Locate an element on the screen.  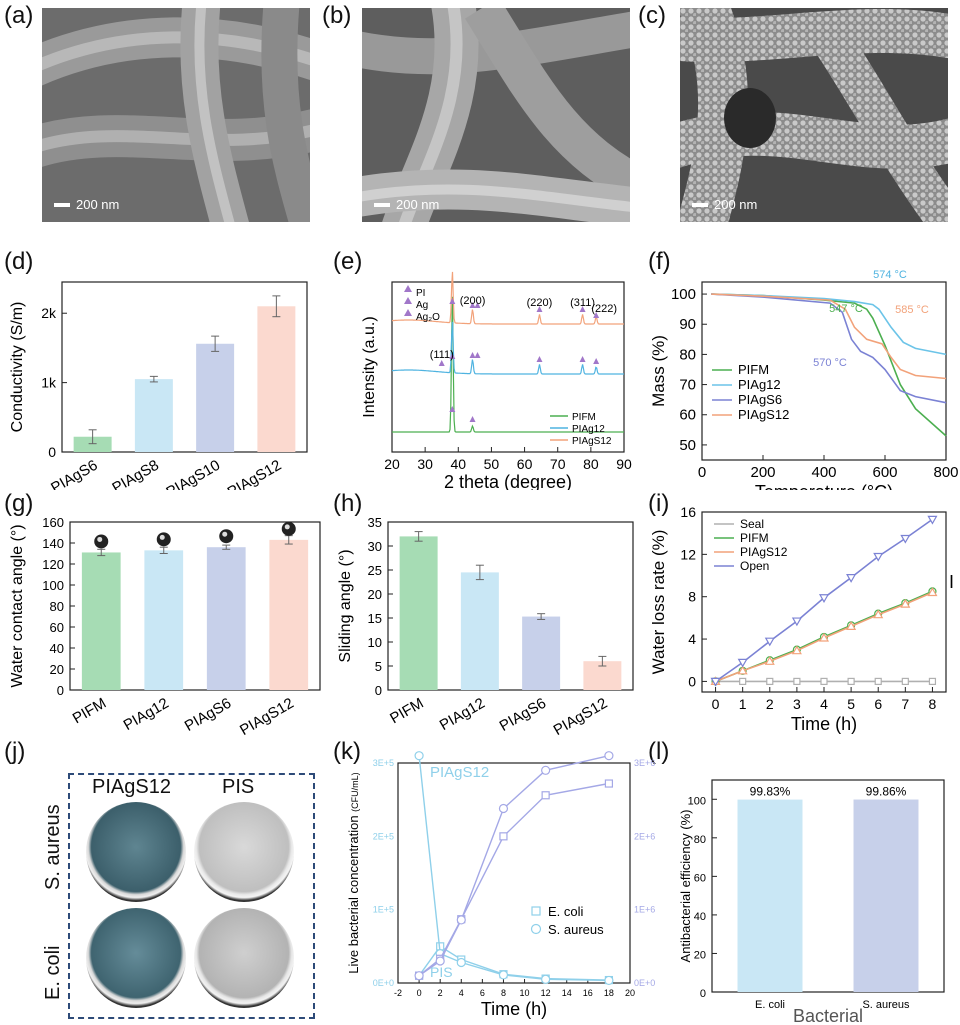
chart-l-frame is located at coordinates (828, 886).